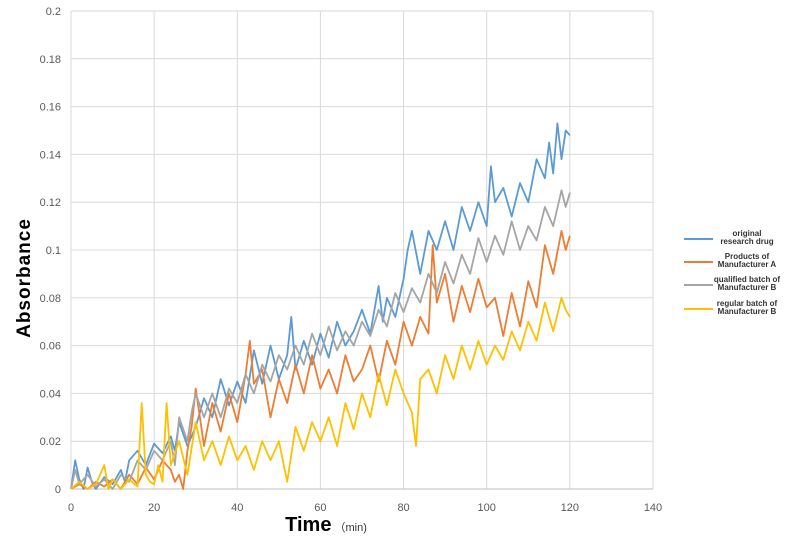  Describe the element at coordinates (50, 60) in the screenshot. I see `y-tick-label: 0.18` at that location.